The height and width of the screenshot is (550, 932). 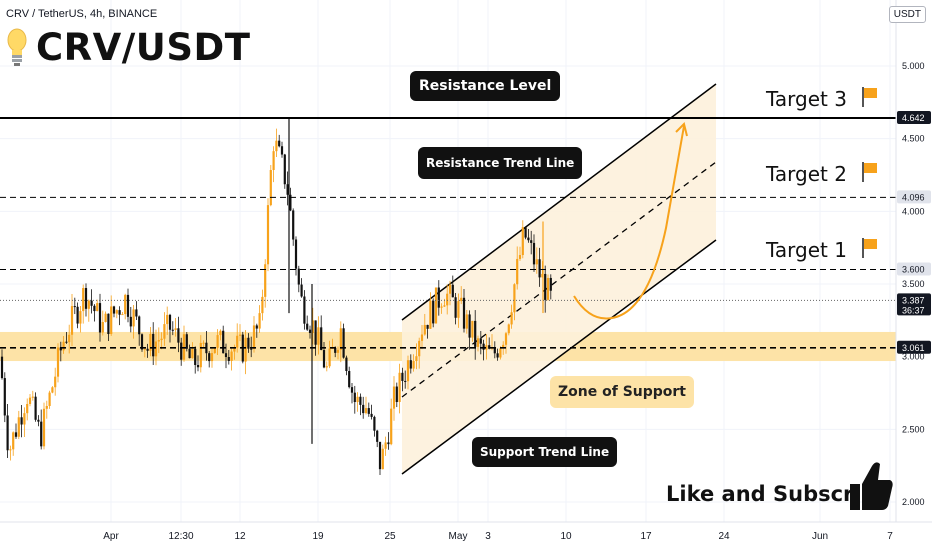 What do you see at coordinates (485, 86) in the screenshot?
I see `resistance-level-label: Resistance Level` at bounding box center [485, 86].